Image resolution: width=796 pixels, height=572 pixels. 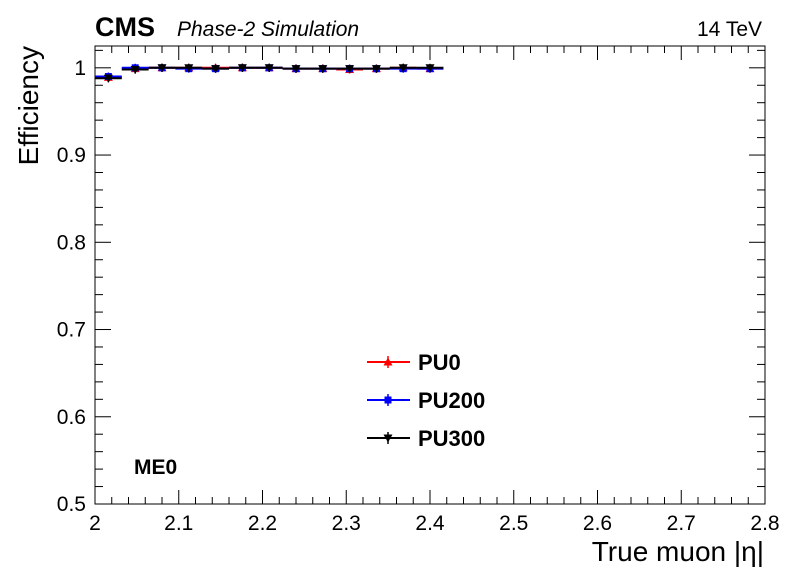 What do you see at coordinates (125, 27) in the screenshot?
I see `experiment-label: CMS` at bounding box center [125, 27].